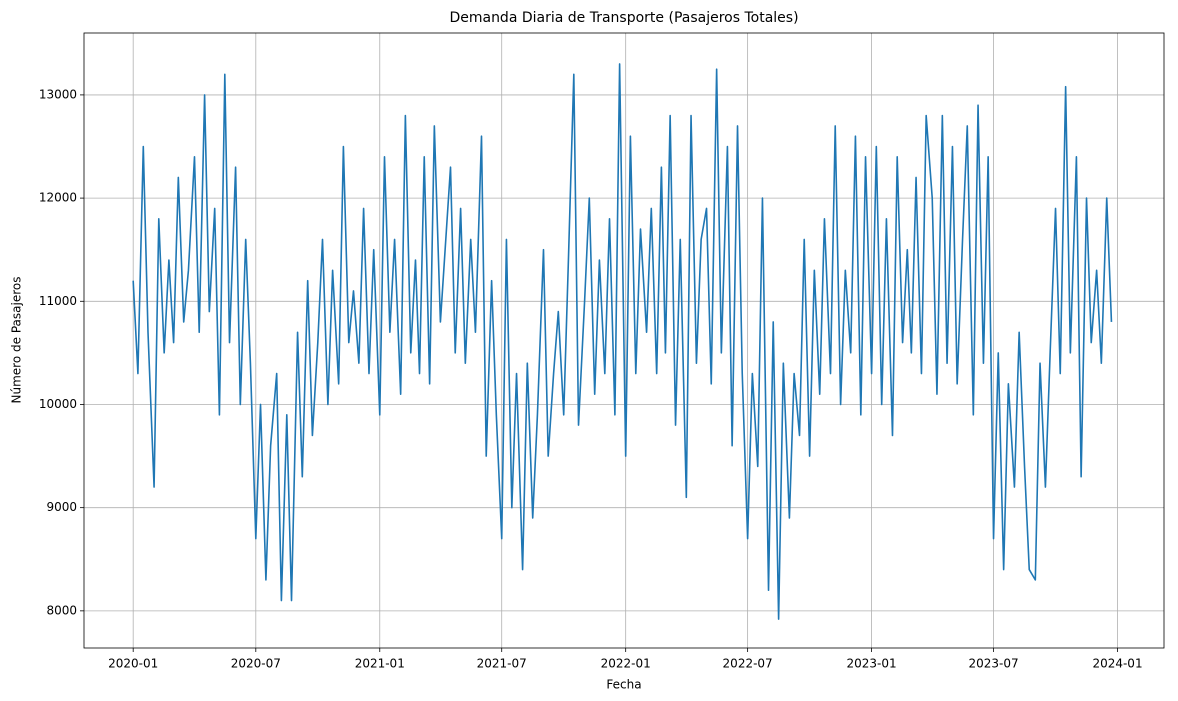  I want to click on x-tick-label: 2023-07, so click(993, 664).